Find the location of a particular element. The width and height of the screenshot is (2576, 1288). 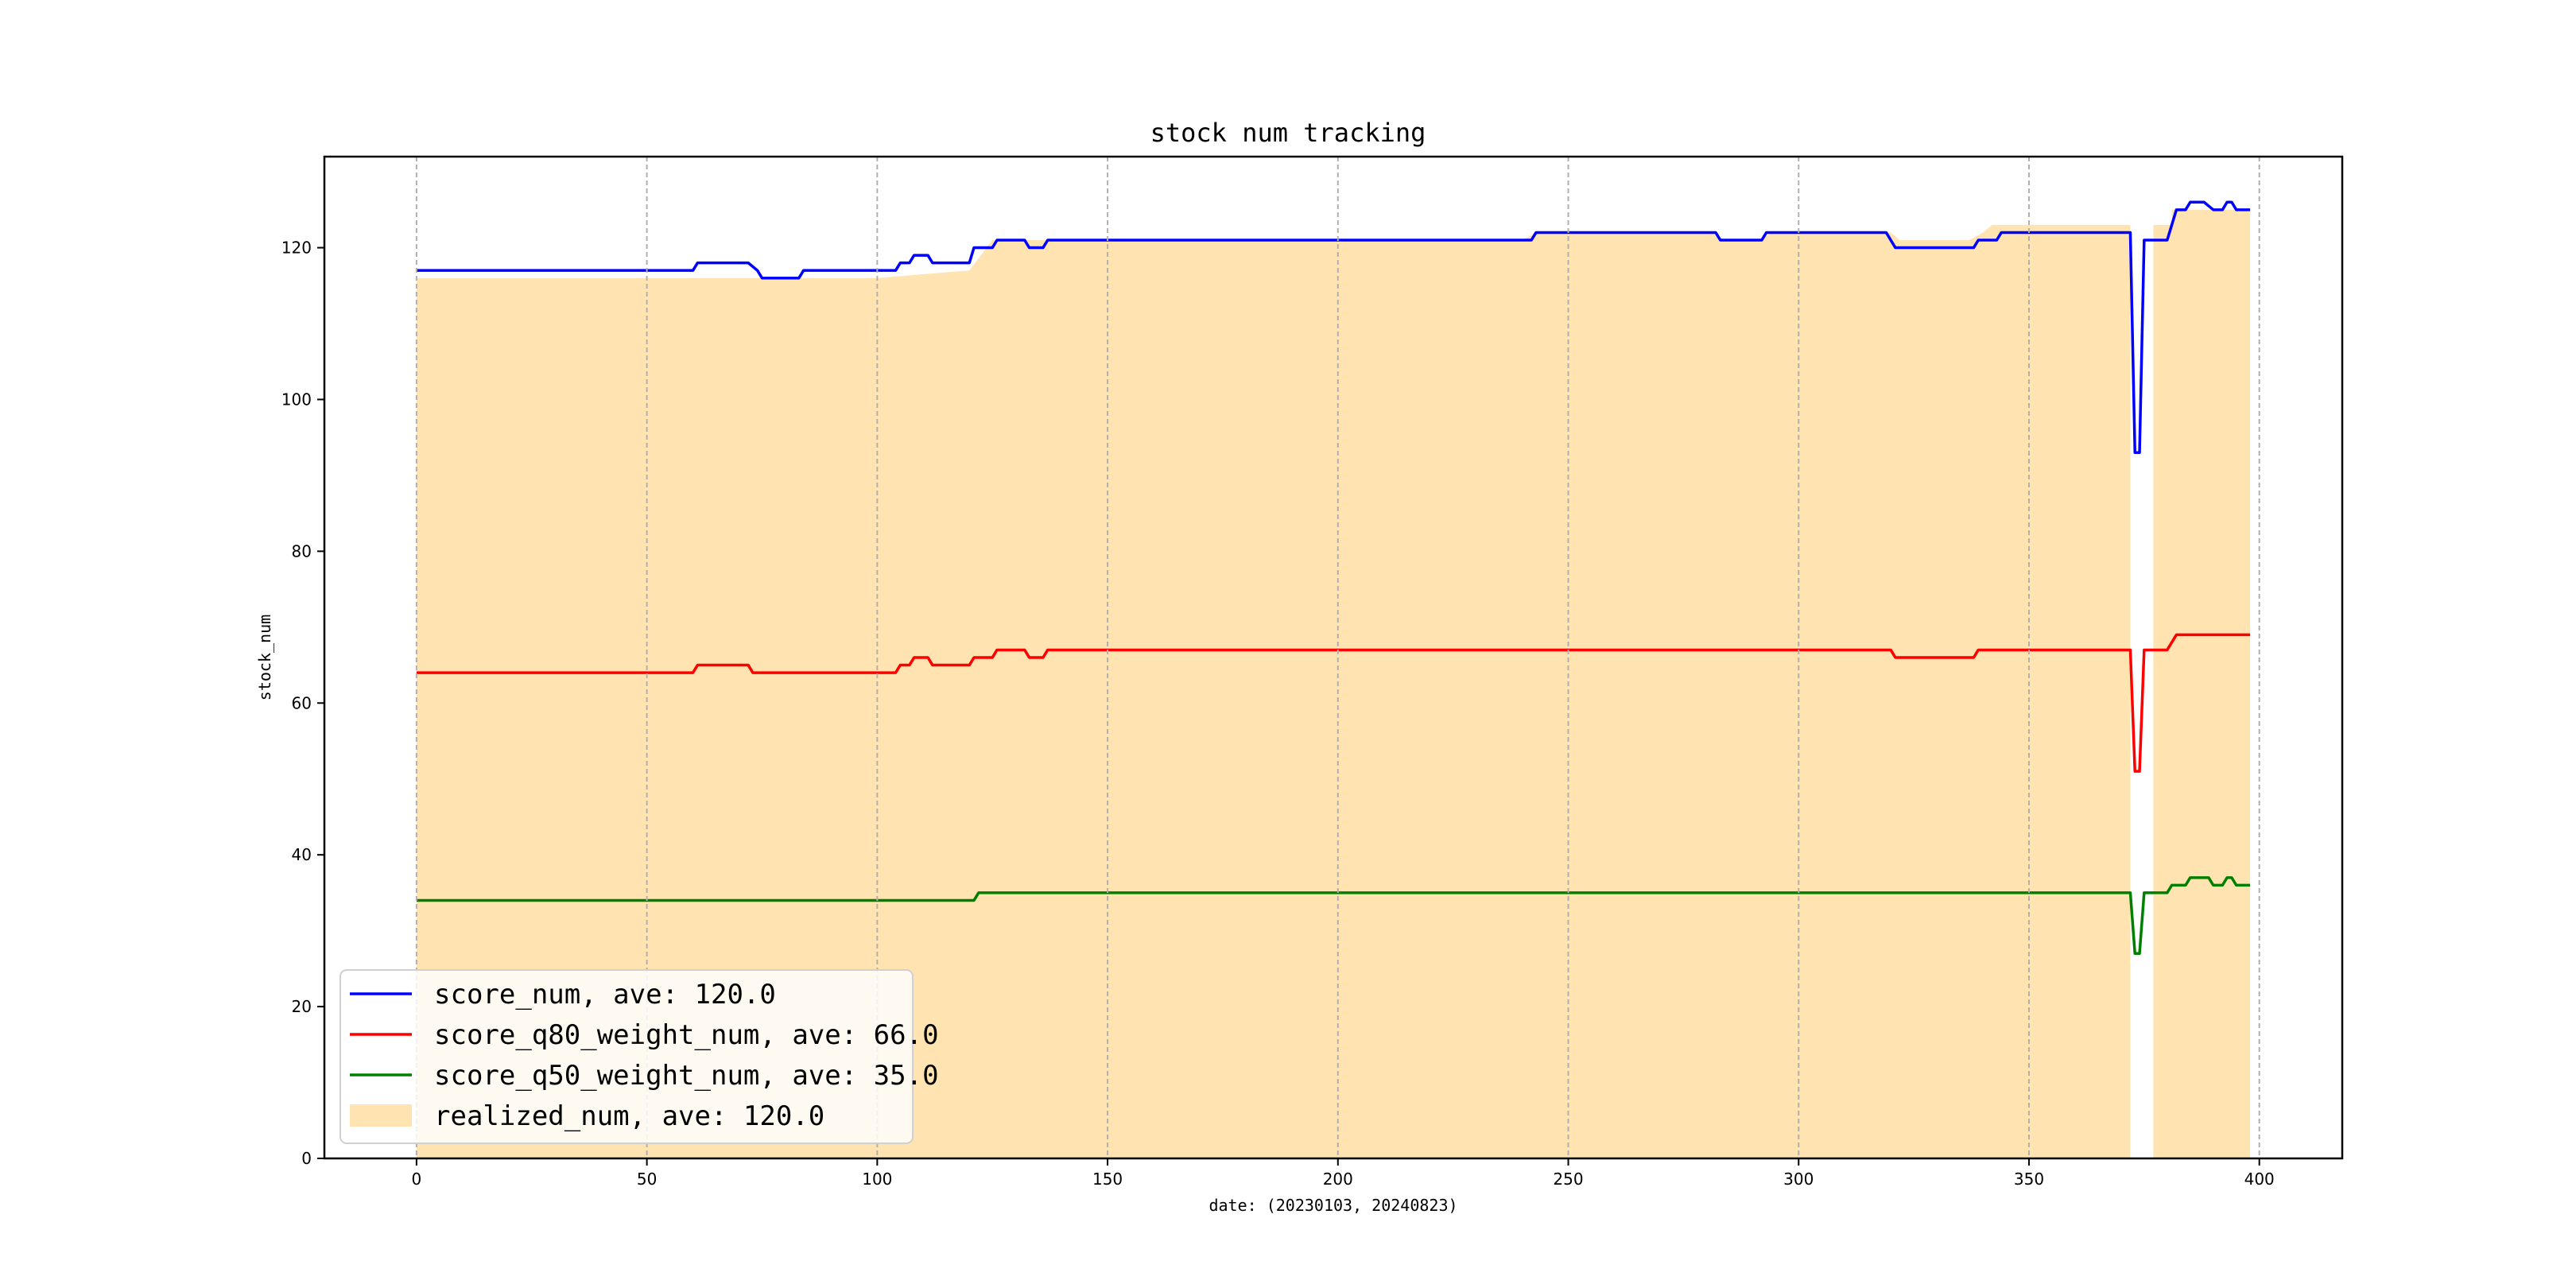

x-tick-label: 400 is located at coordinates (2259, 1179).